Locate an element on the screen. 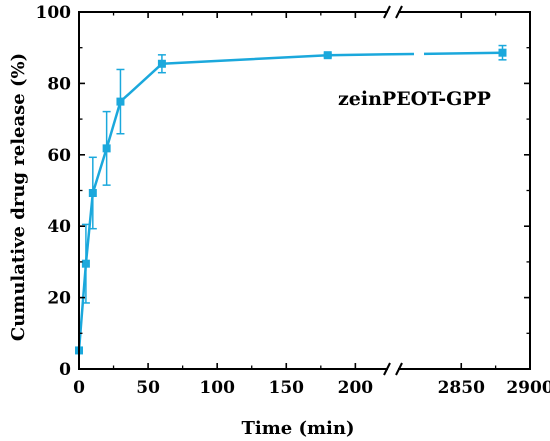 This screenshot has height=441, width=550. y-tick-label: 100 is located at coordinates (54, 13).